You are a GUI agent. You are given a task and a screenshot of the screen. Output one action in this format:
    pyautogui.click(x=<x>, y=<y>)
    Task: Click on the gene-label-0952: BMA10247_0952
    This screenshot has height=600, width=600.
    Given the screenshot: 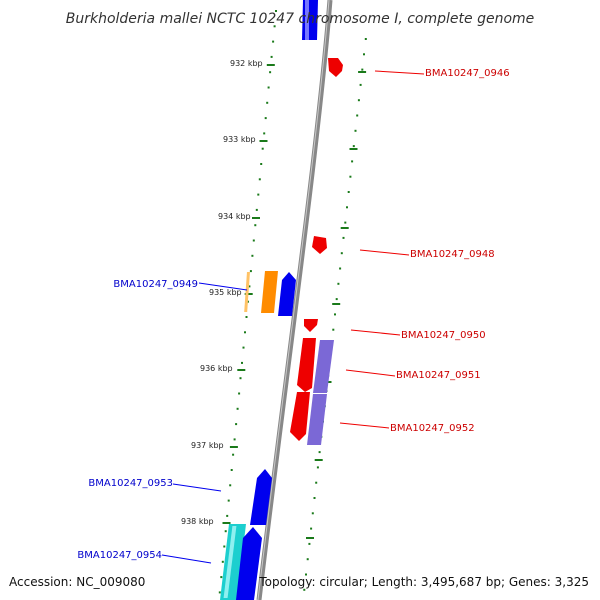 What is the action you would take?
    pyautogui.click(x=432, y=428)
    